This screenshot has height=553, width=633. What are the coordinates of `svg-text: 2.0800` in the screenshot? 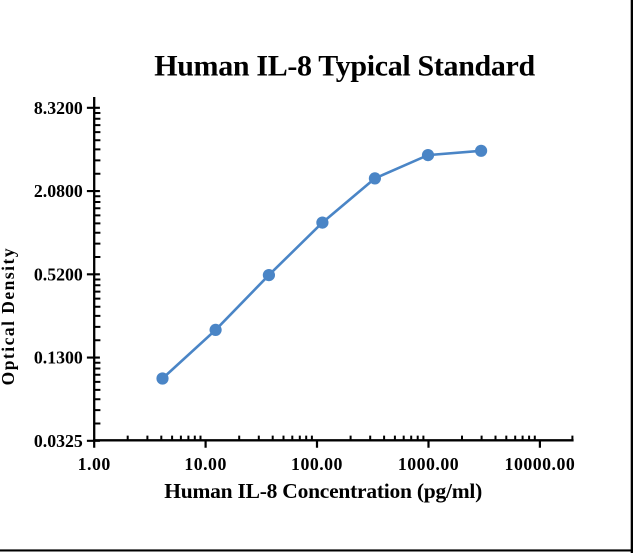 It's located at (58, 191).